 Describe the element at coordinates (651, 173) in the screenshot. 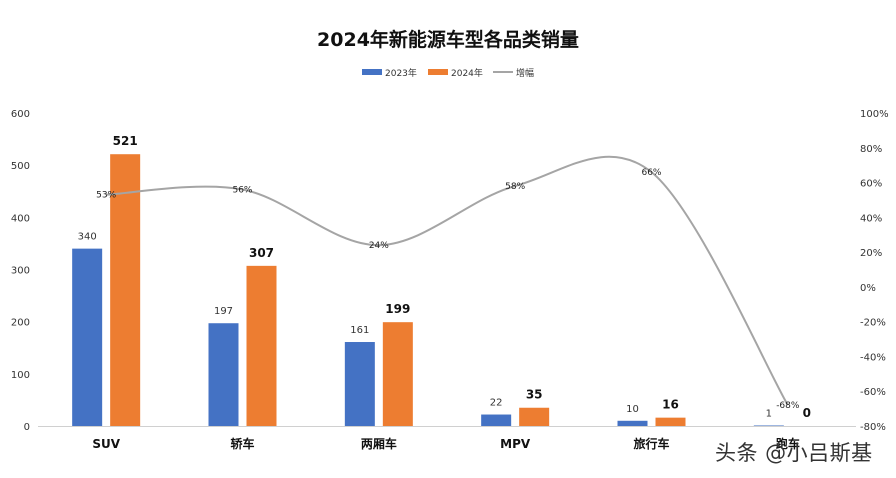

I see `growth-label: 66%` at that location.